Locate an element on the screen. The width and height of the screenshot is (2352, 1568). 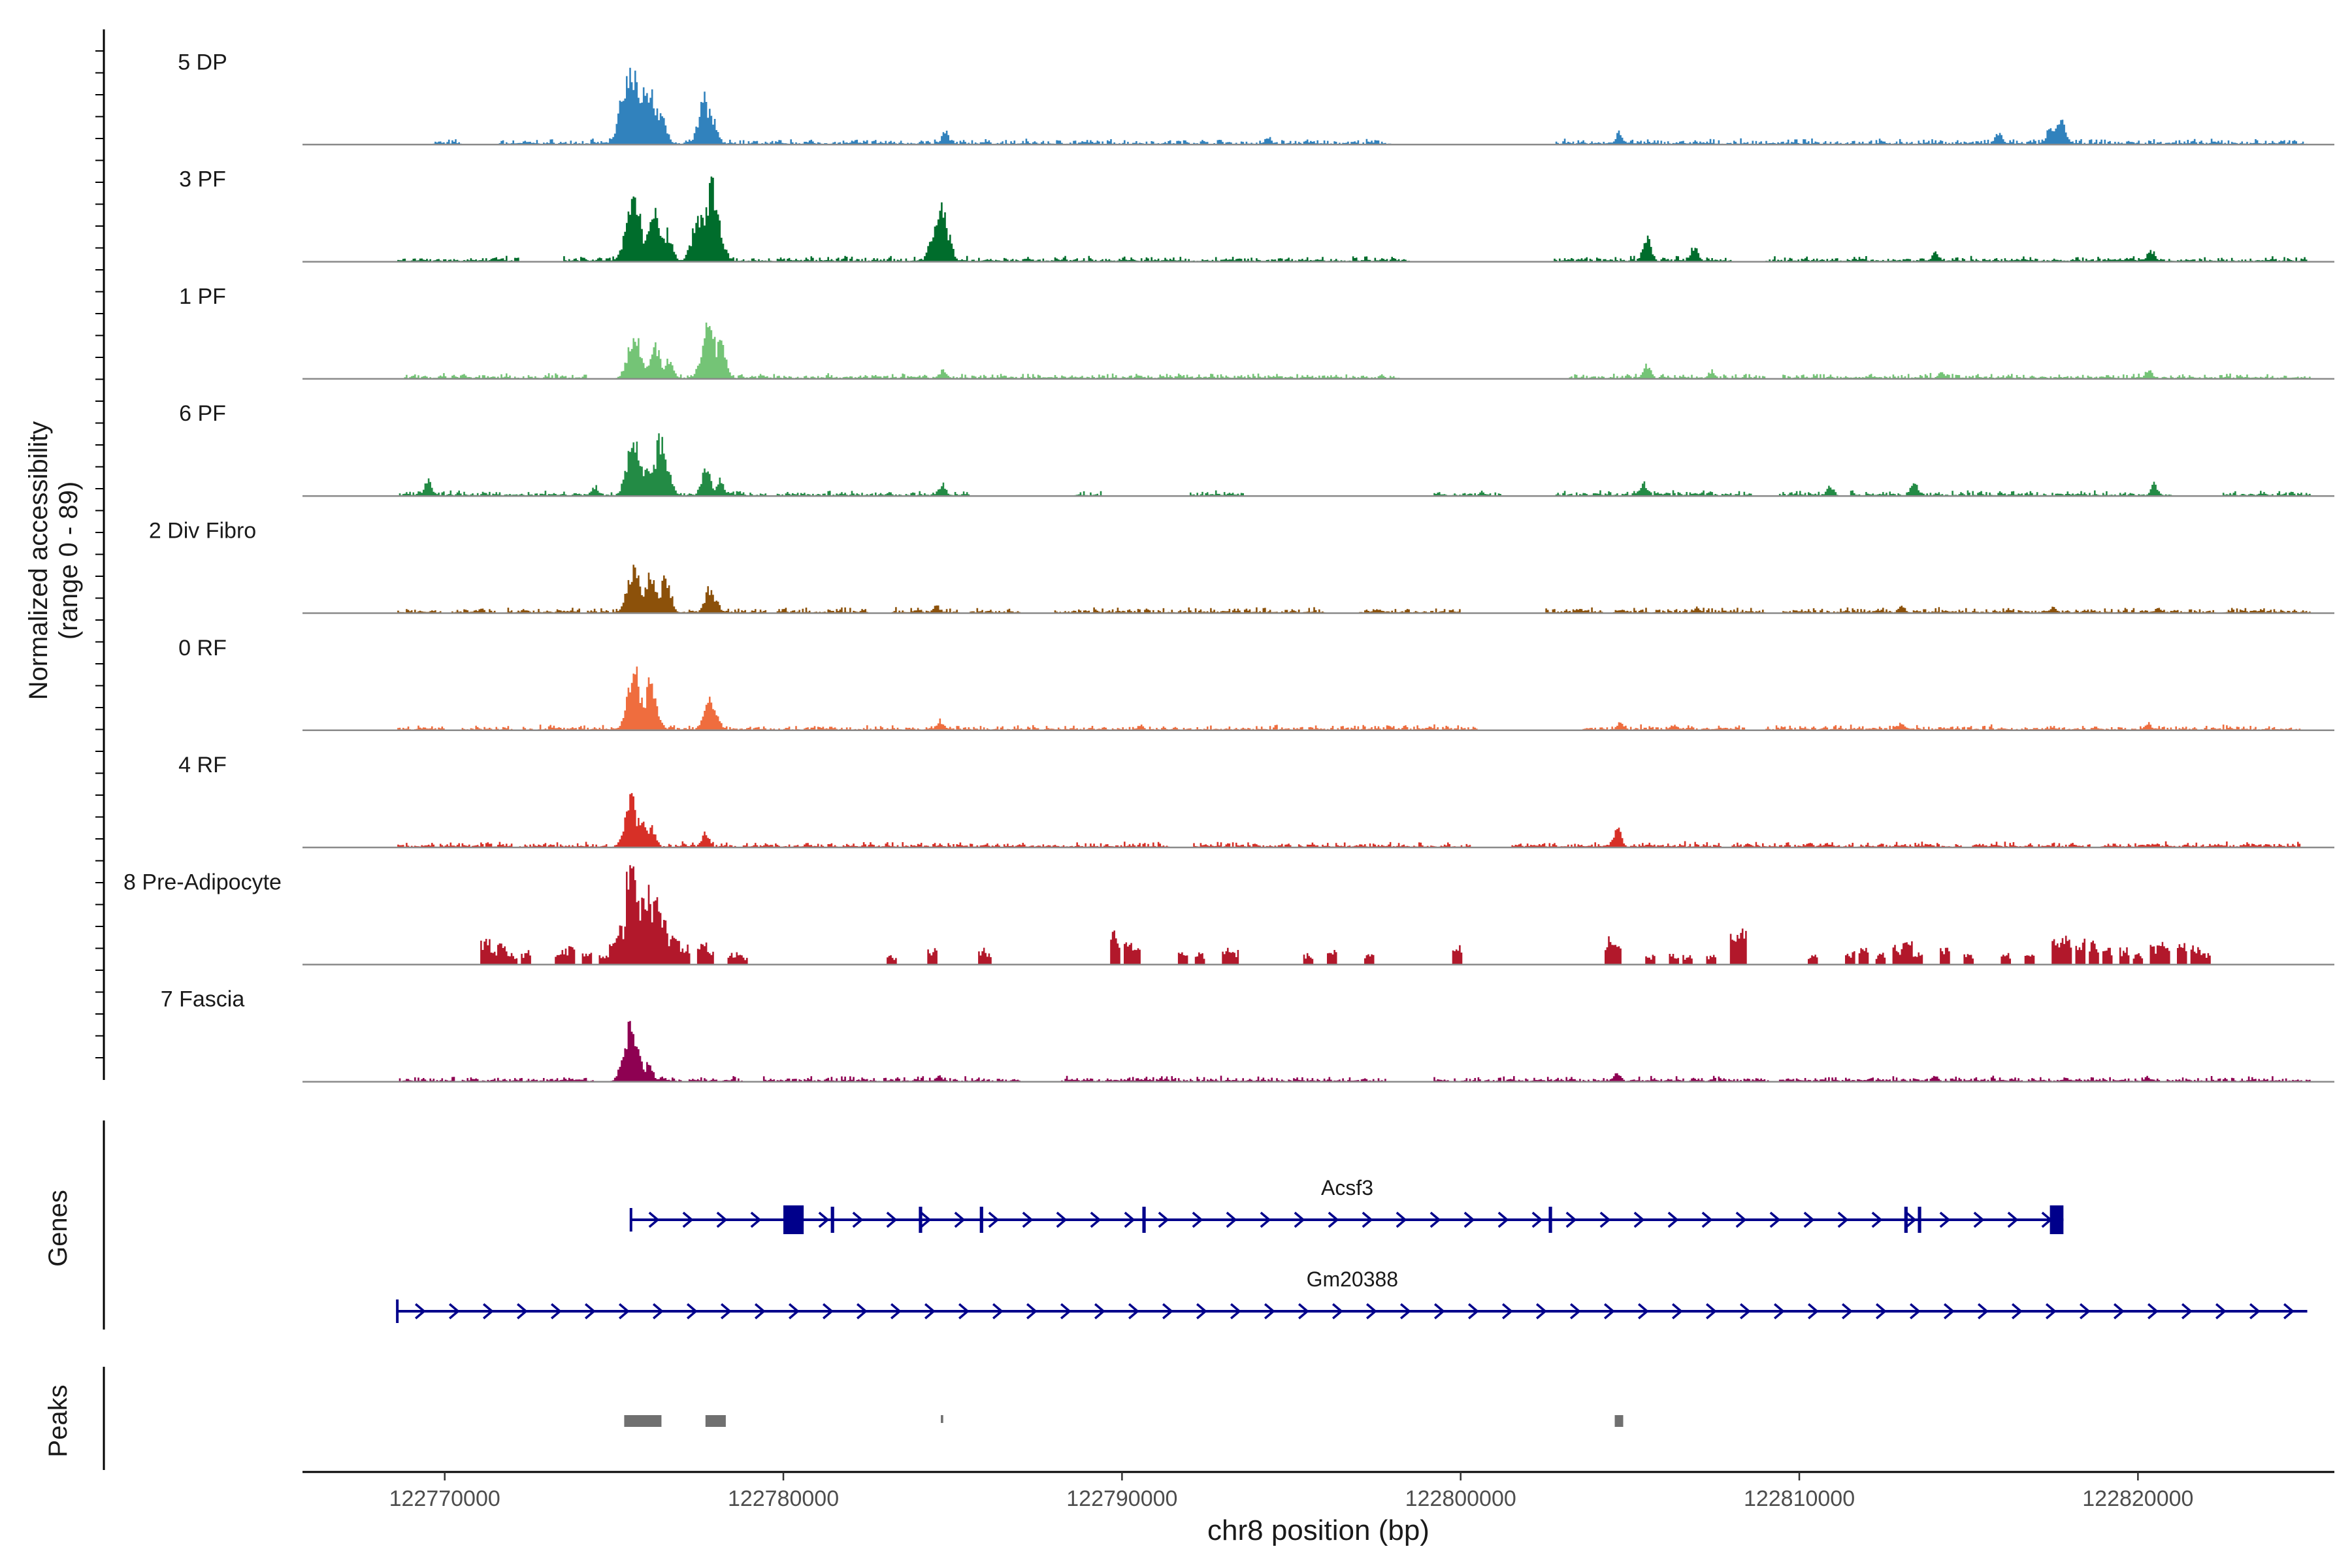
track-7-fascia: 7 Fascia is located at coordinates (1247, 1035).